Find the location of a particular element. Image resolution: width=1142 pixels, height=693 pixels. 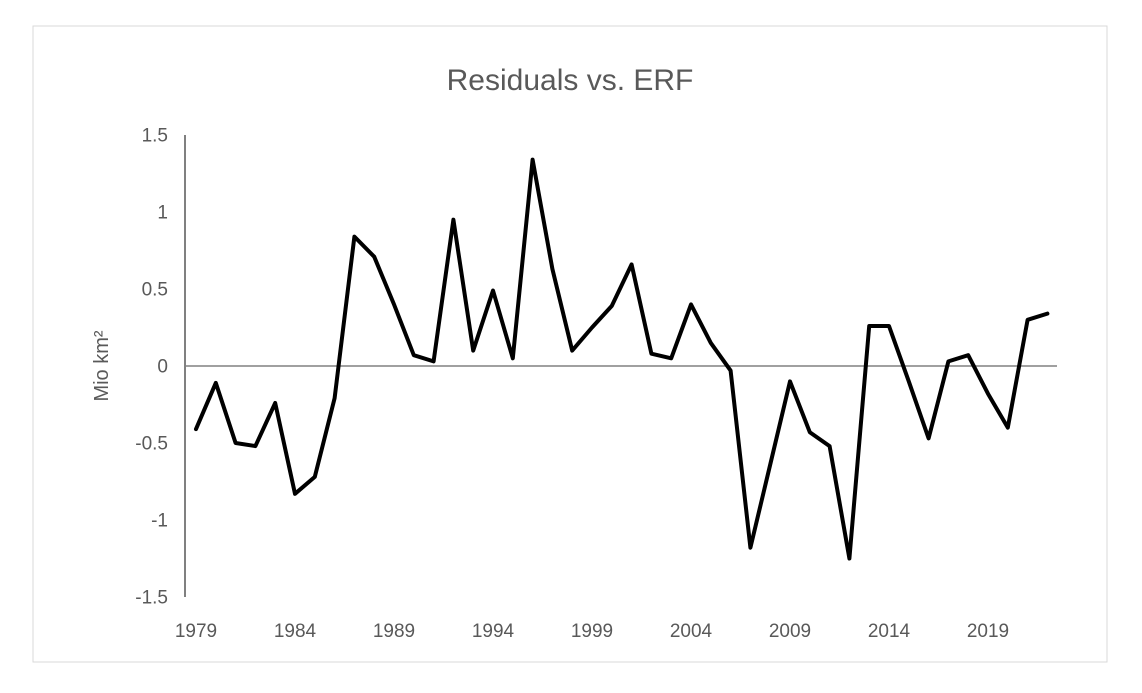

x-tick-label: 1994 is located at coordinates (493, 631).